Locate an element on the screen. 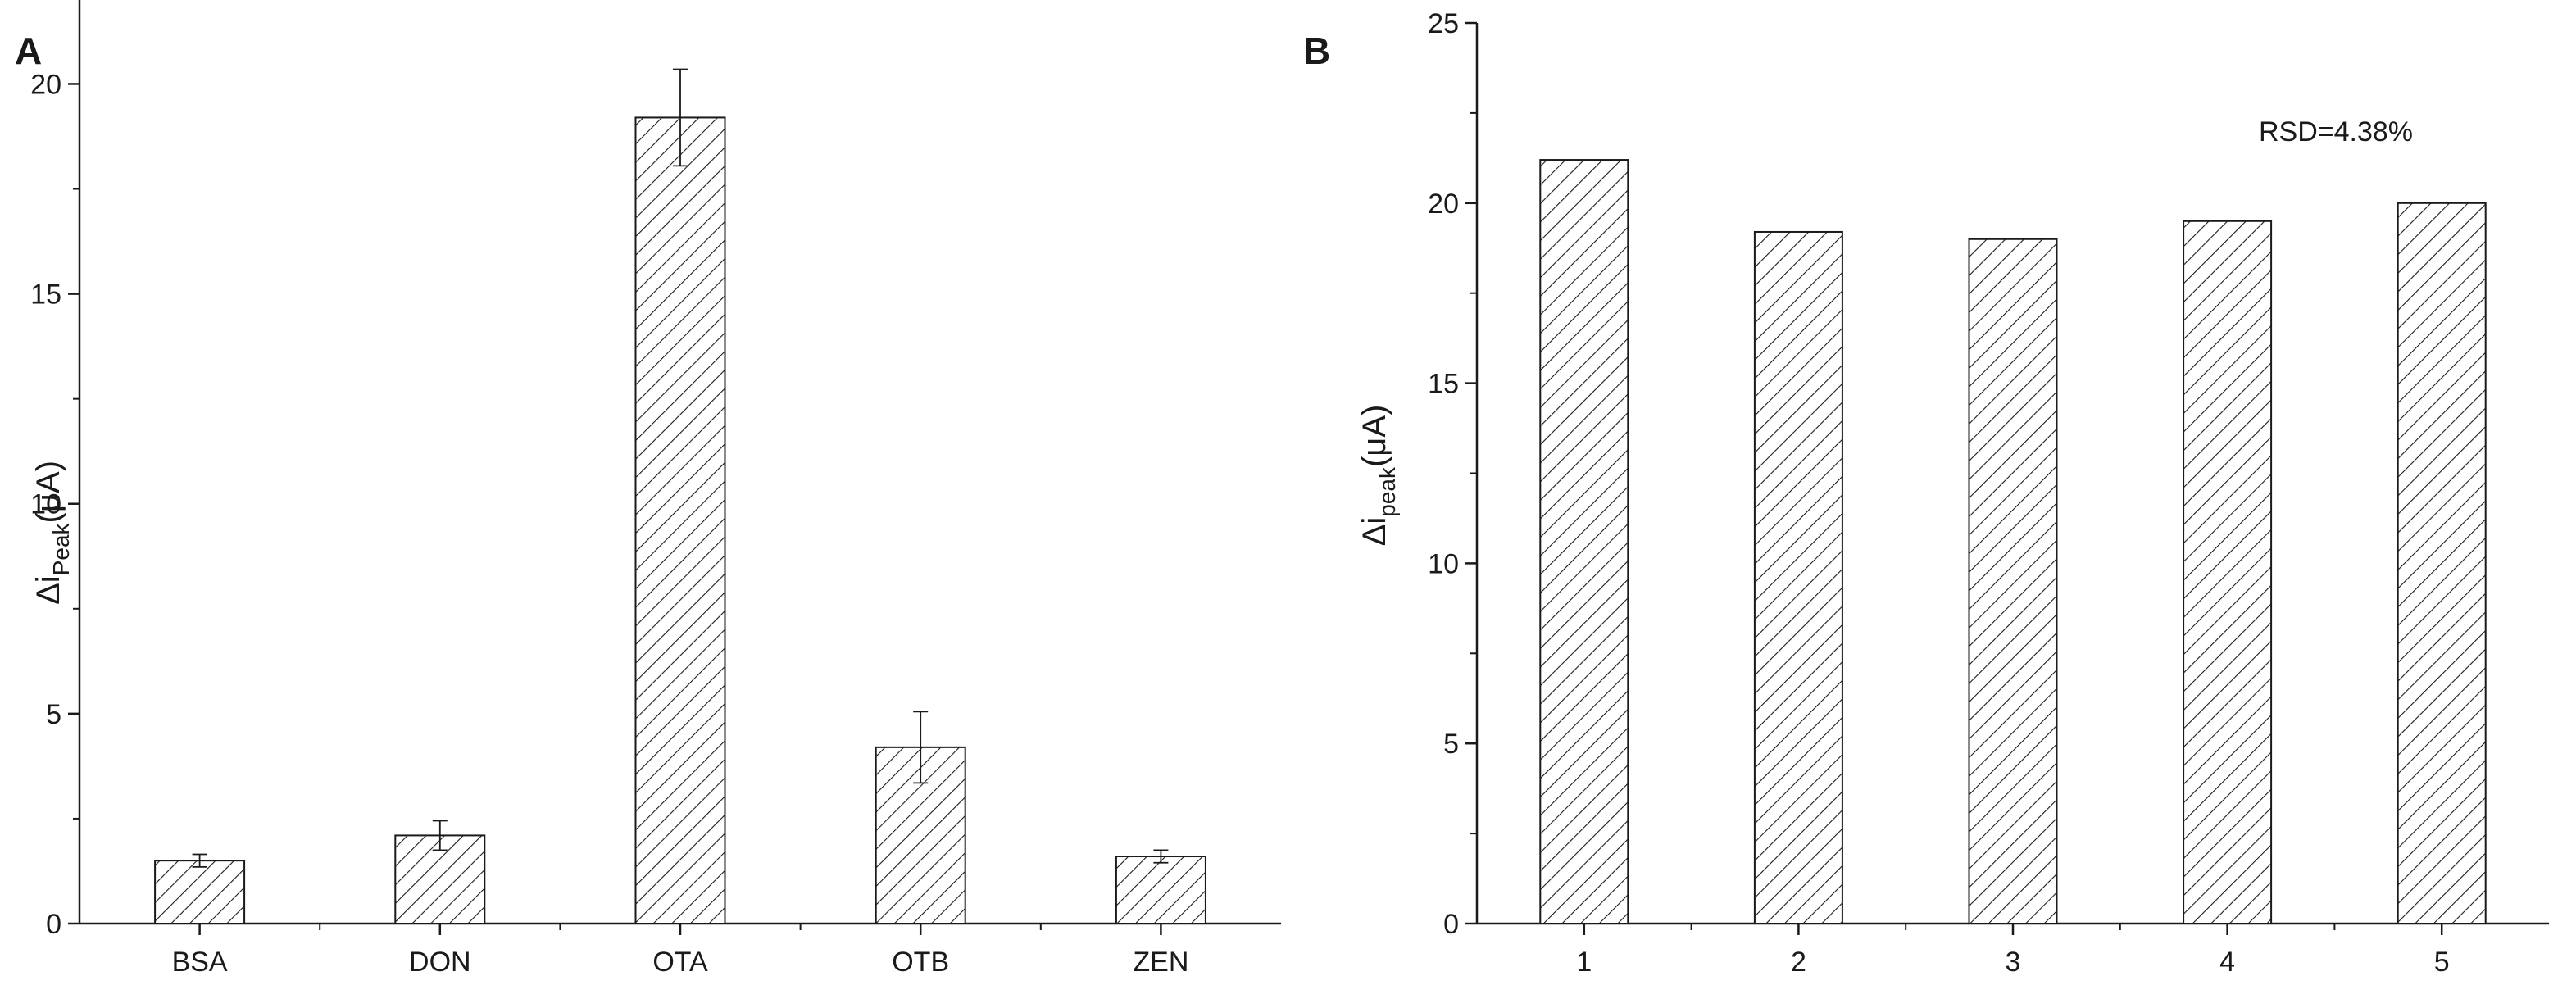 This screenshot has height=1008, width=2576. panel-a-x-tick-label-otb: OTB is located at coordinates (920, 962).